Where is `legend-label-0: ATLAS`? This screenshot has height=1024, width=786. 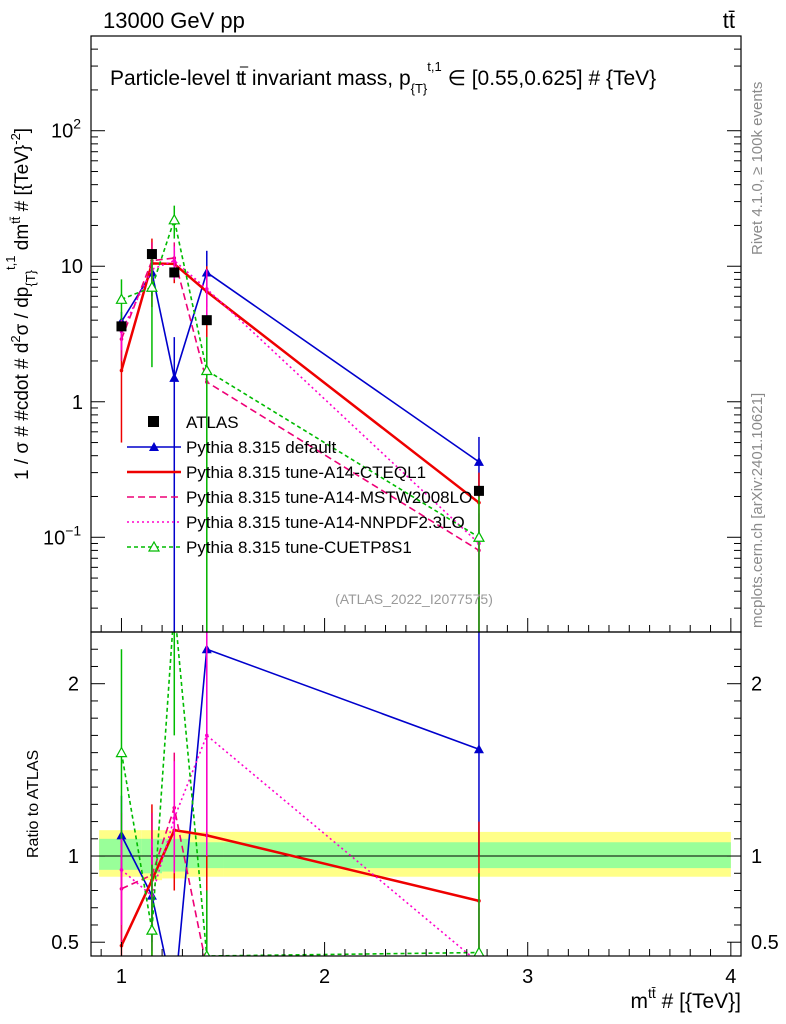
legend-label-0: ATLAS is located at coordinates (212, 422).